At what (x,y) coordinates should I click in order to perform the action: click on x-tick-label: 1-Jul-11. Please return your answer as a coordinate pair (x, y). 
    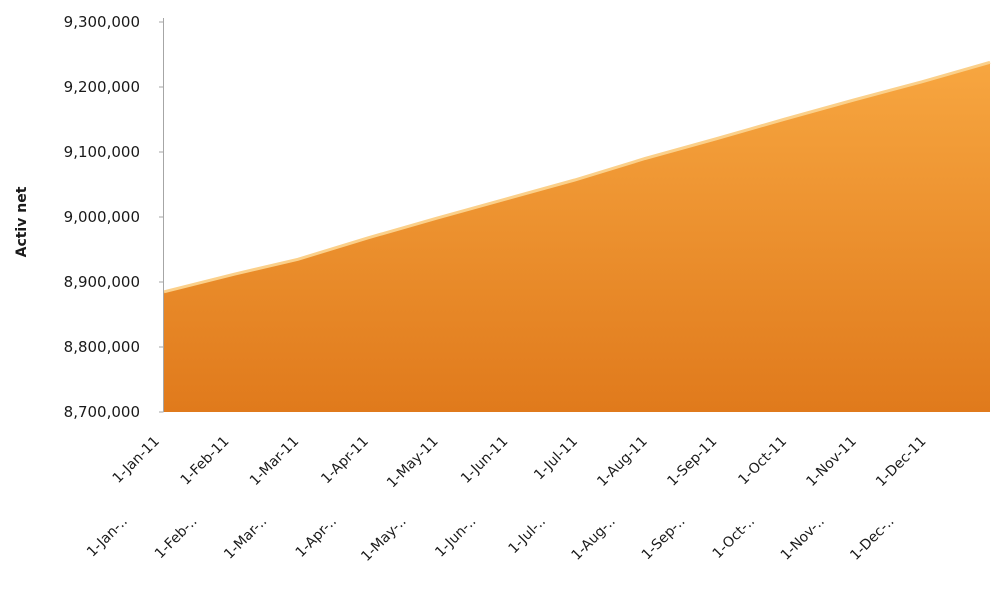
    Looking at the image, I should click on (556, 459).